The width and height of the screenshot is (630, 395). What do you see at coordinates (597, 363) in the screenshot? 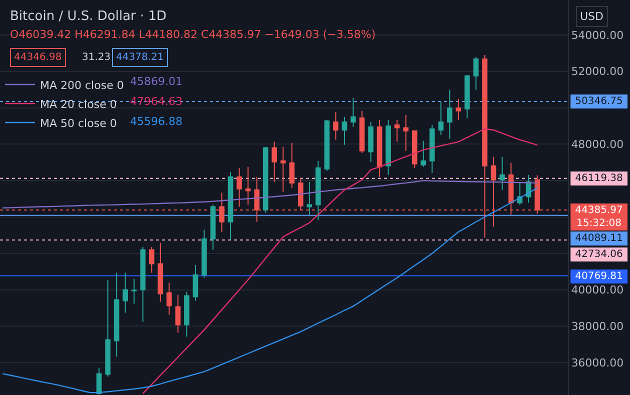
I see `y-tick-label: 36000.00` at bounding box center [597, 363].